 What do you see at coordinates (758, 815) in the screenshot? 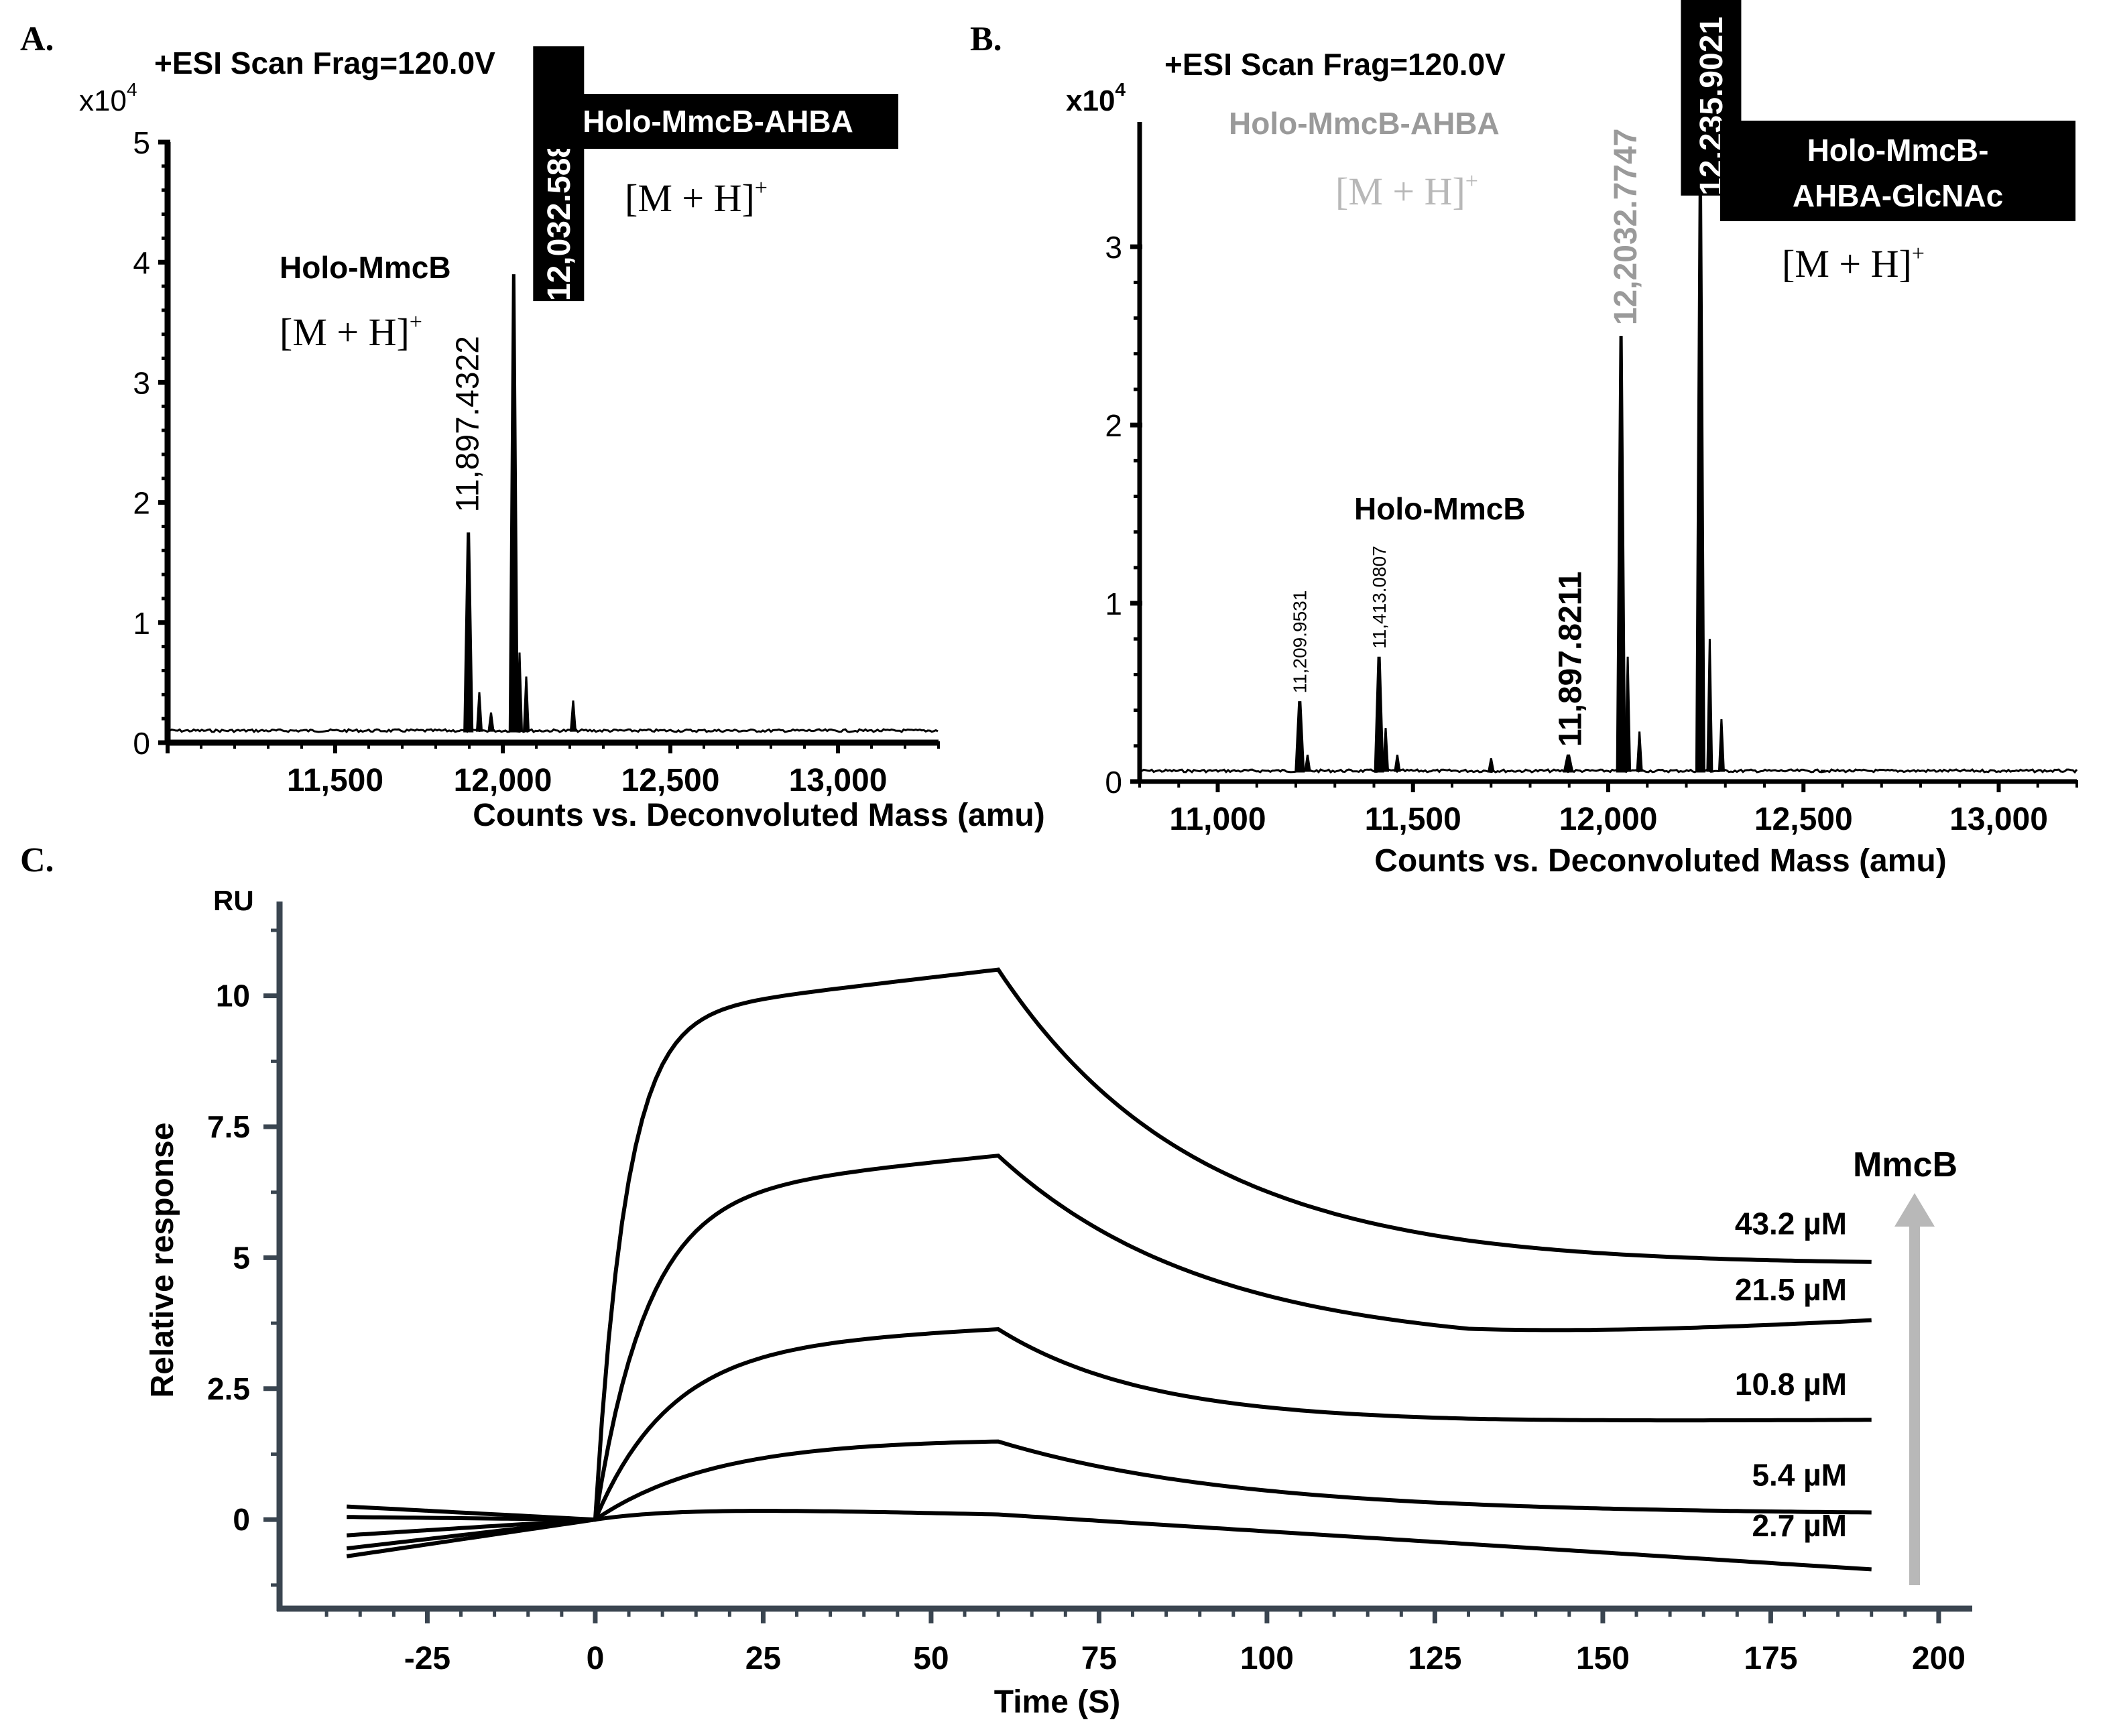
I see `panel-a-x-axis-title: Counts vs. Deconvoluted Mass (amu)` at bounding box center [758, 815].